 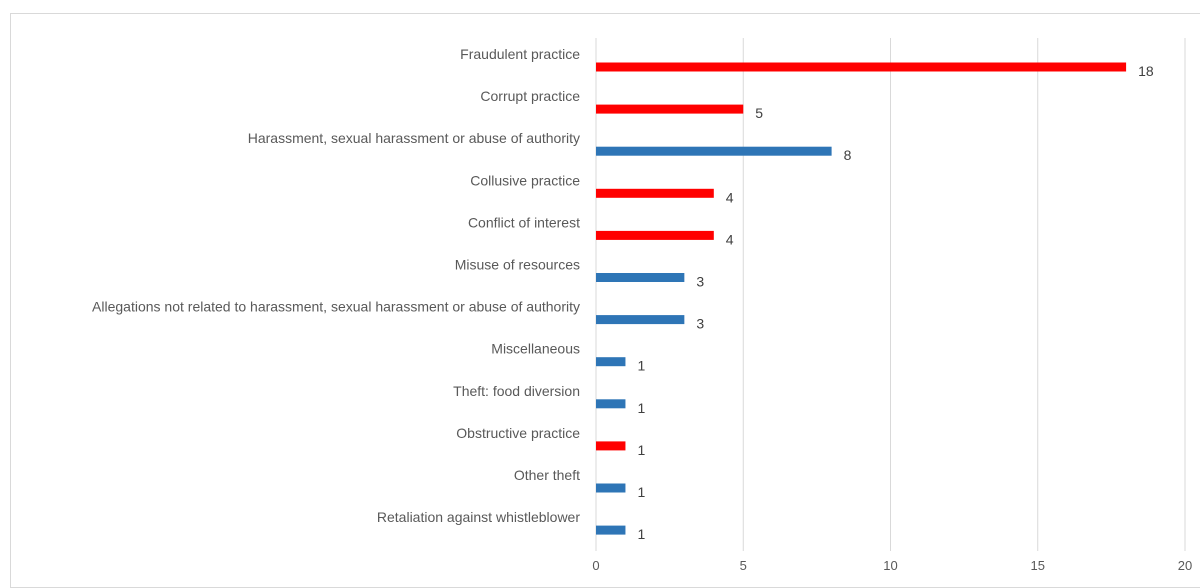 I want to click on value-label: 18, so click(x=1146, y=71).